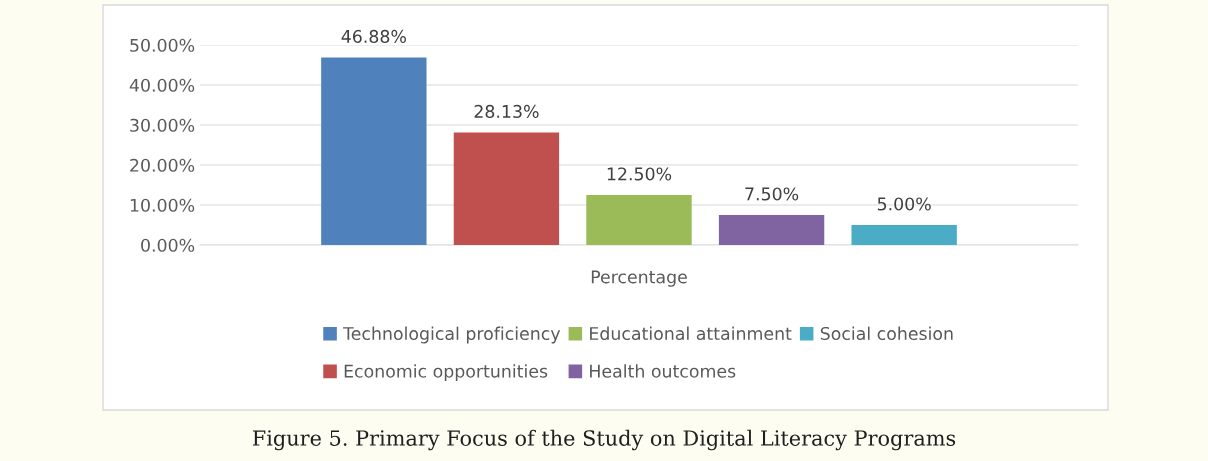 The height and width of the screenshot is (461, 1208). I want to click on legend-label: Health outcomes, so click(663, 371).